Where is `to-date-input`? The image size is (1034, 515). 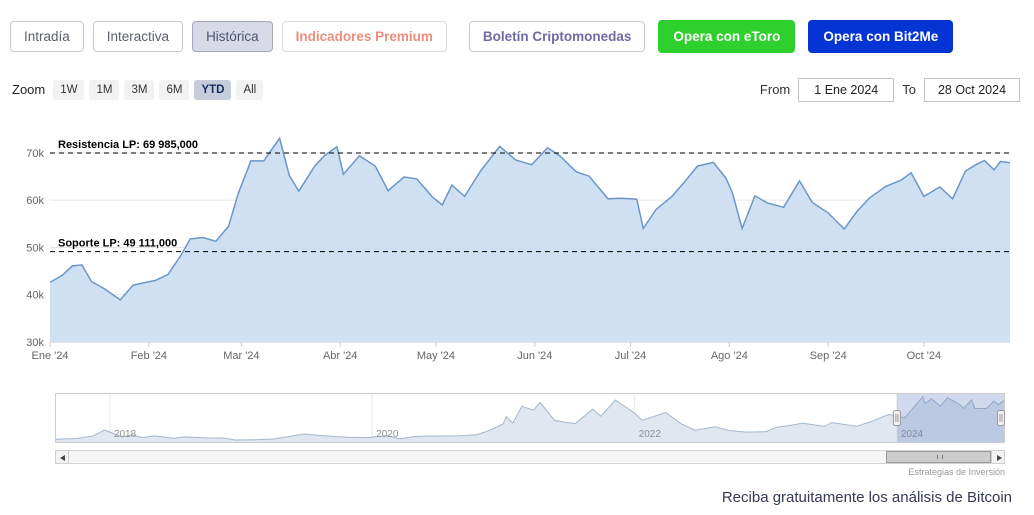 to-date-input is located at coordinates (972, 89).